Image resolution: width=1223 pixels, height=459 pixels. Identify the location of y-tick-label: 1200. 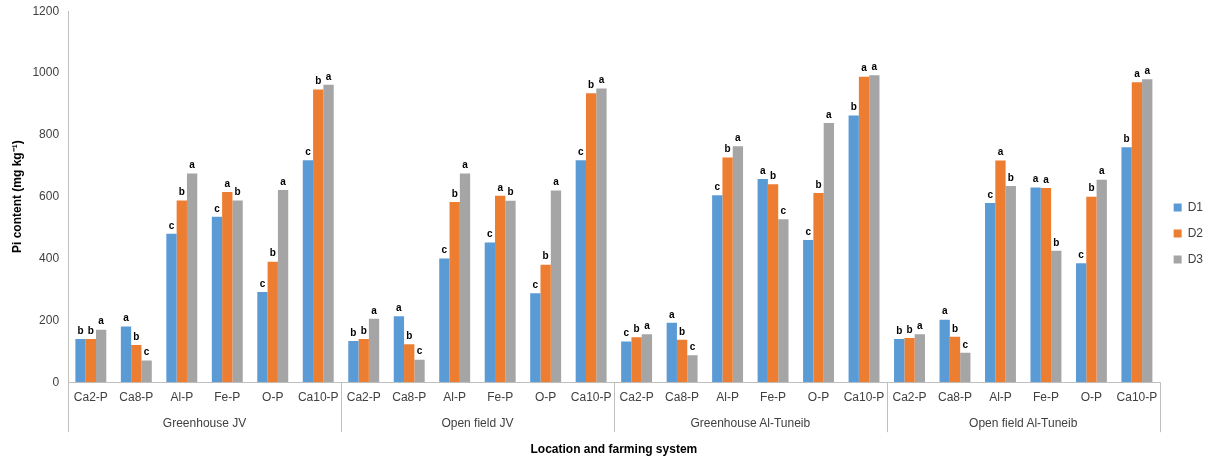
(46, 10).